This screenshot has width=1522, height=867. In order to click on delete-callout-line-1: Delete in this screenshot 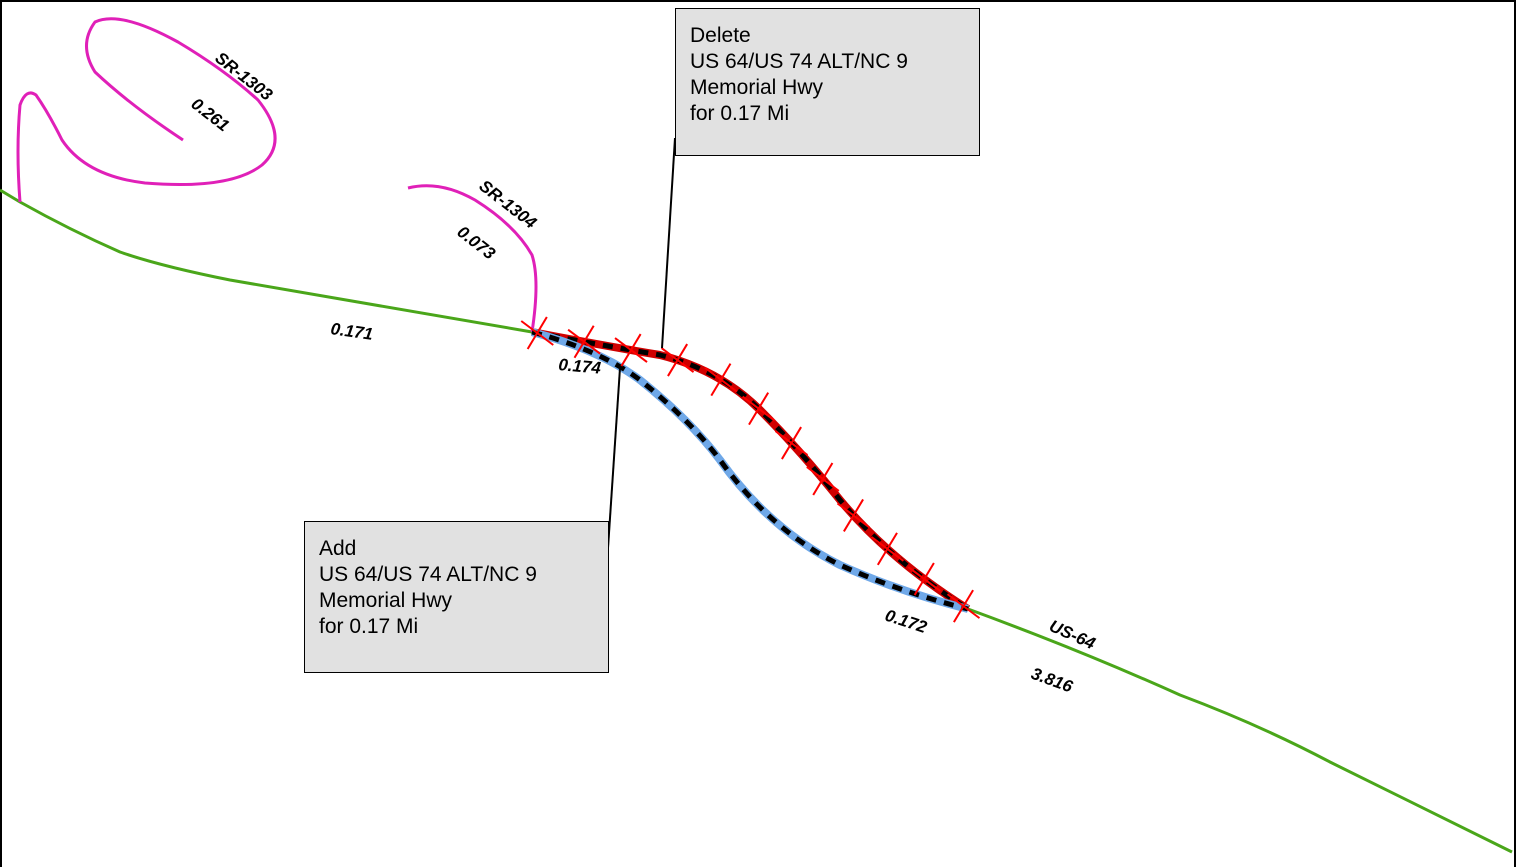, I will do `click(720, 35)`.